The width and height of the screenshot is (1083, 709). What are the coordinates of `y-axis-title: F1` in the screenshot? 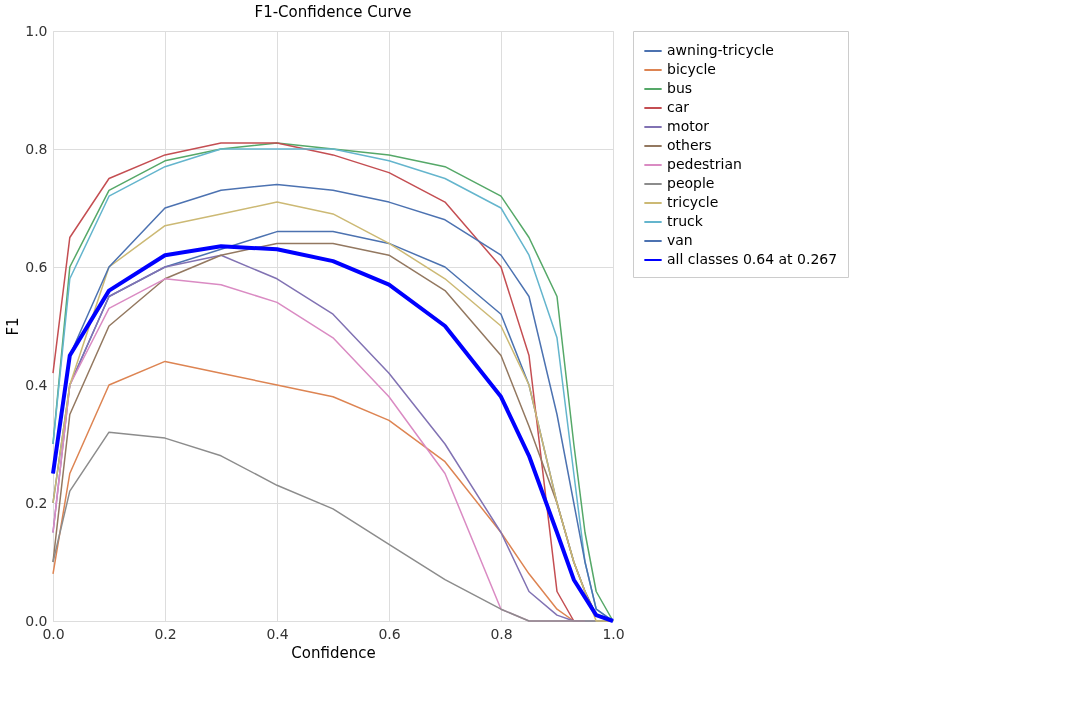 It's located at (13, 326).